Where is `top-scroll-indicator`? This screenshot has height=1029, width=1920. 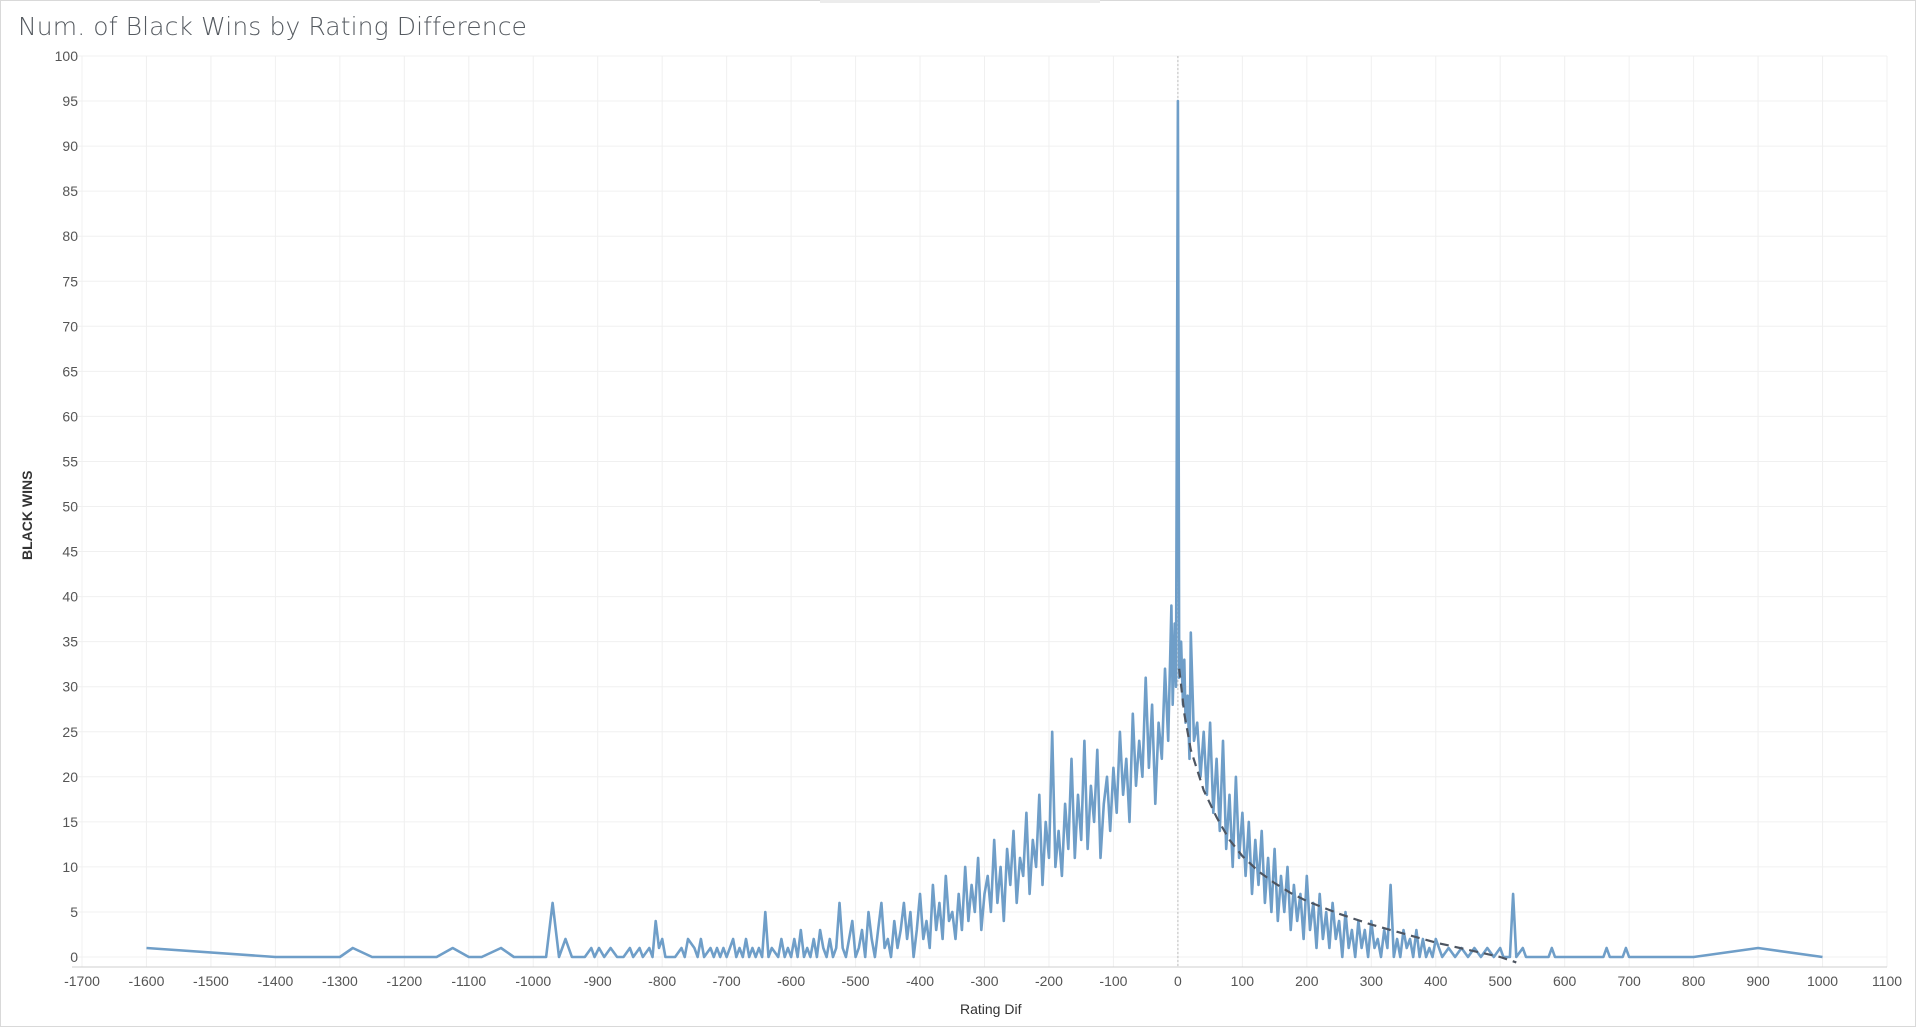
top-scroll-indicator is located at coordinates (960, 1).